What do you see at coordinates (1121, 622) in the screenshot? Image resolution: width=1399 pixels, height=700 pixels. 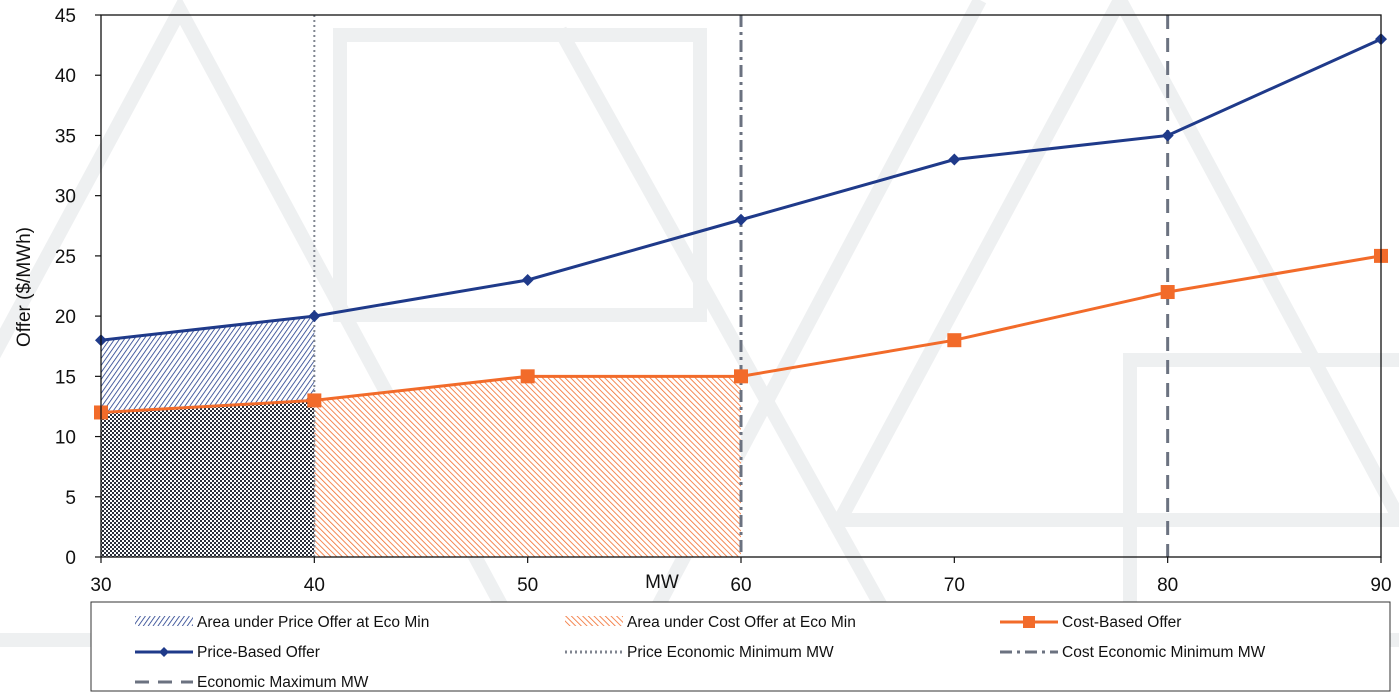 I see `legend-label-cost-based-offer: Cost-Based Offer` at bounding box center [1121, 622].